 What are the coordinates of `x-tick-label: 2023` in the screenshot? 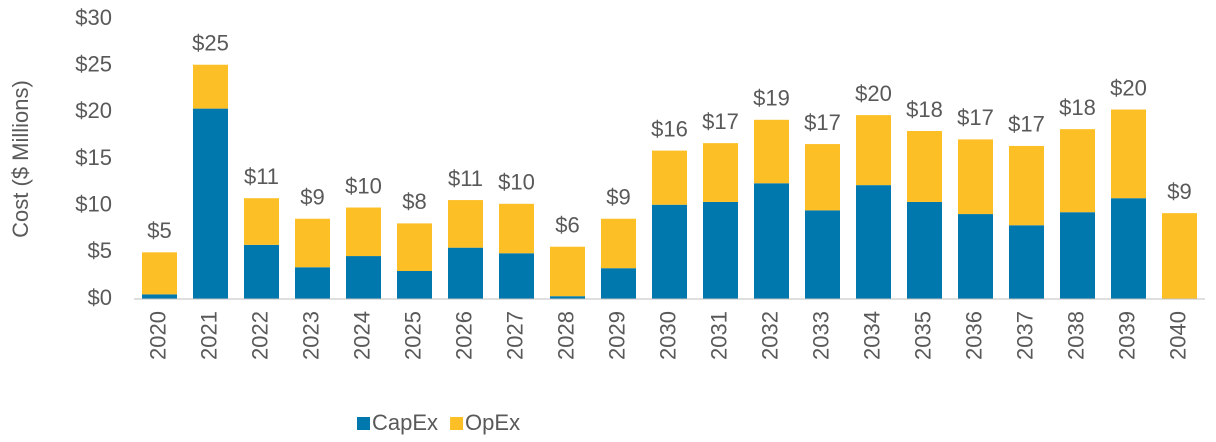 It's located at (310, 335).